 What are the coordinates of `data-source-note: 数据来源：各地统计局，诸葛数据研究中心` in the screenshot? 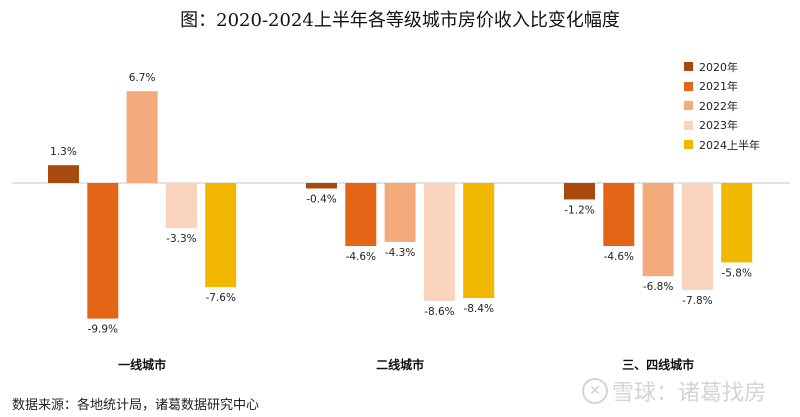 It's located at (136, 405).